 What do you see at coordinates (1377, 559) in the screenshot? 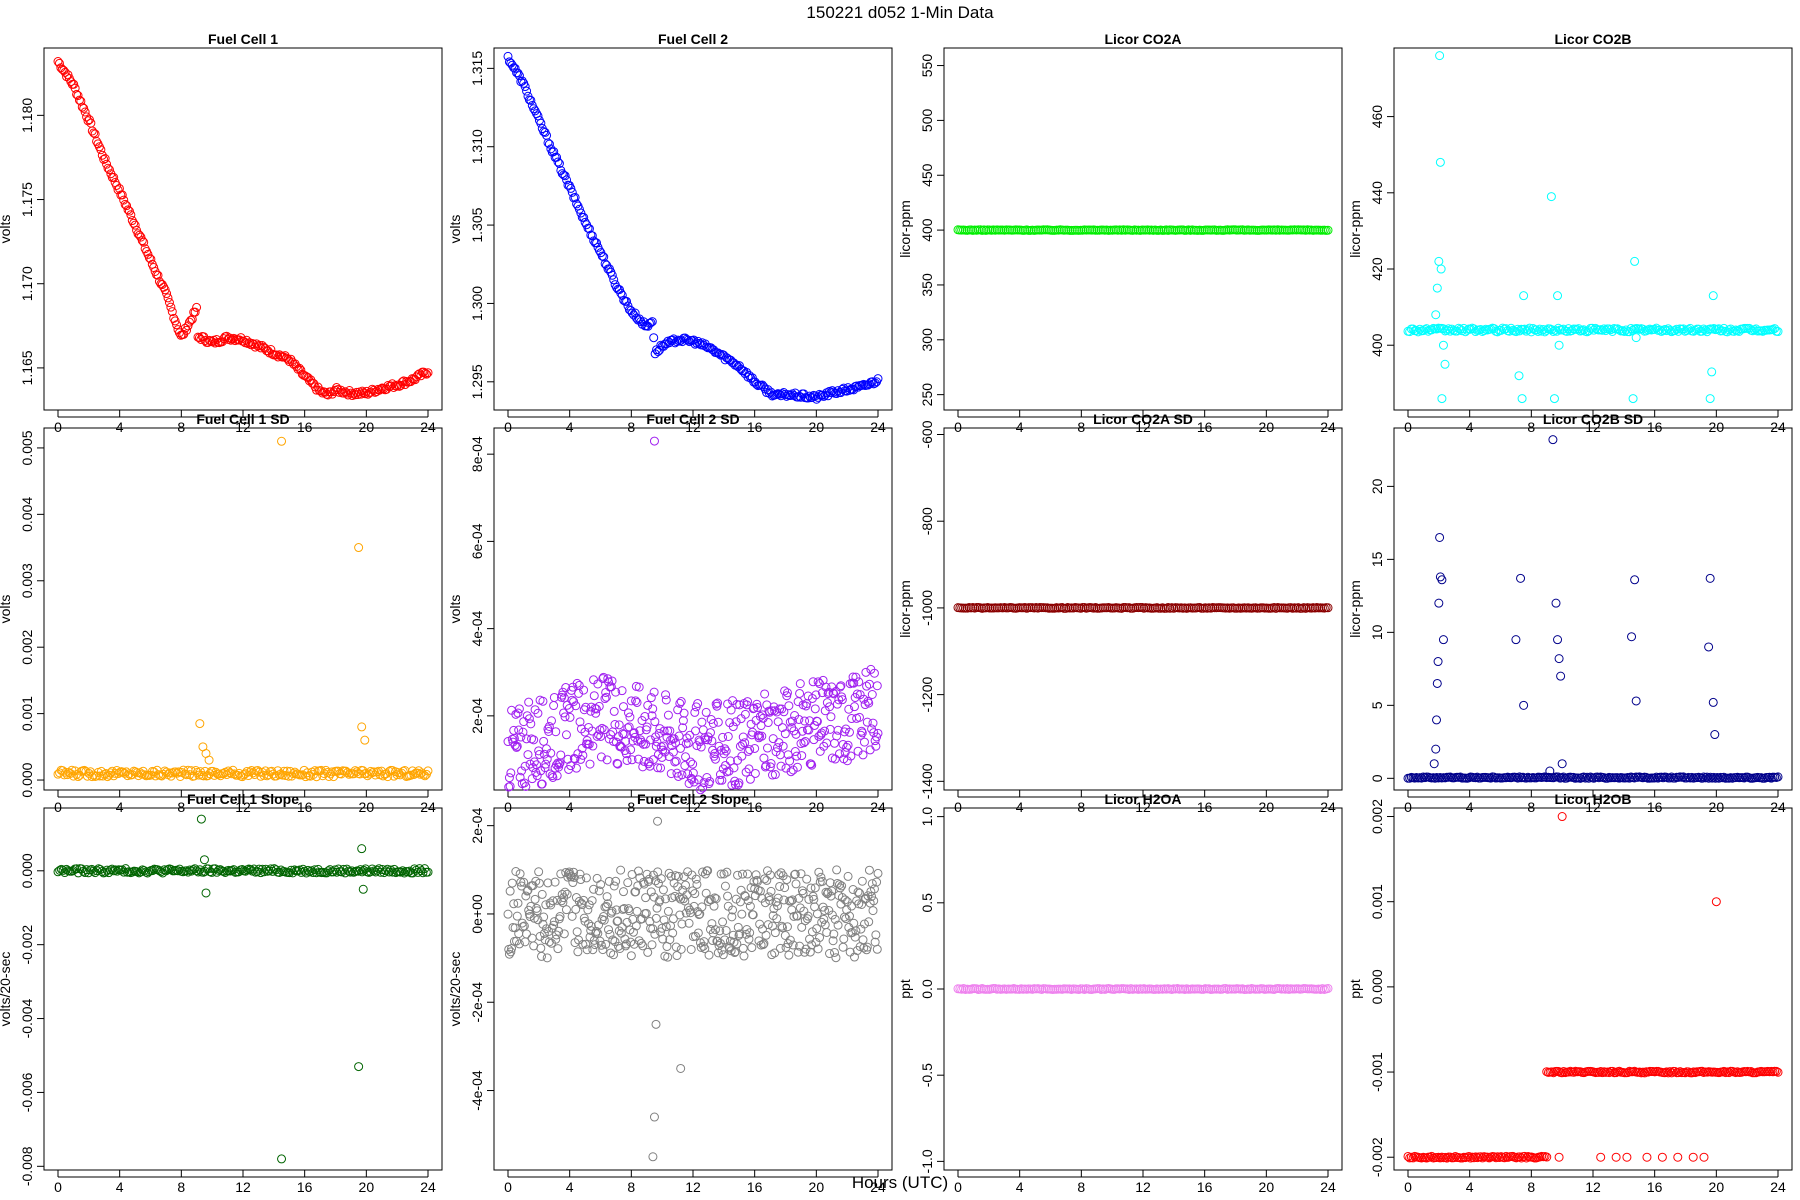
I see `y-tick-label: 15` at bounding box center [1377, 559].